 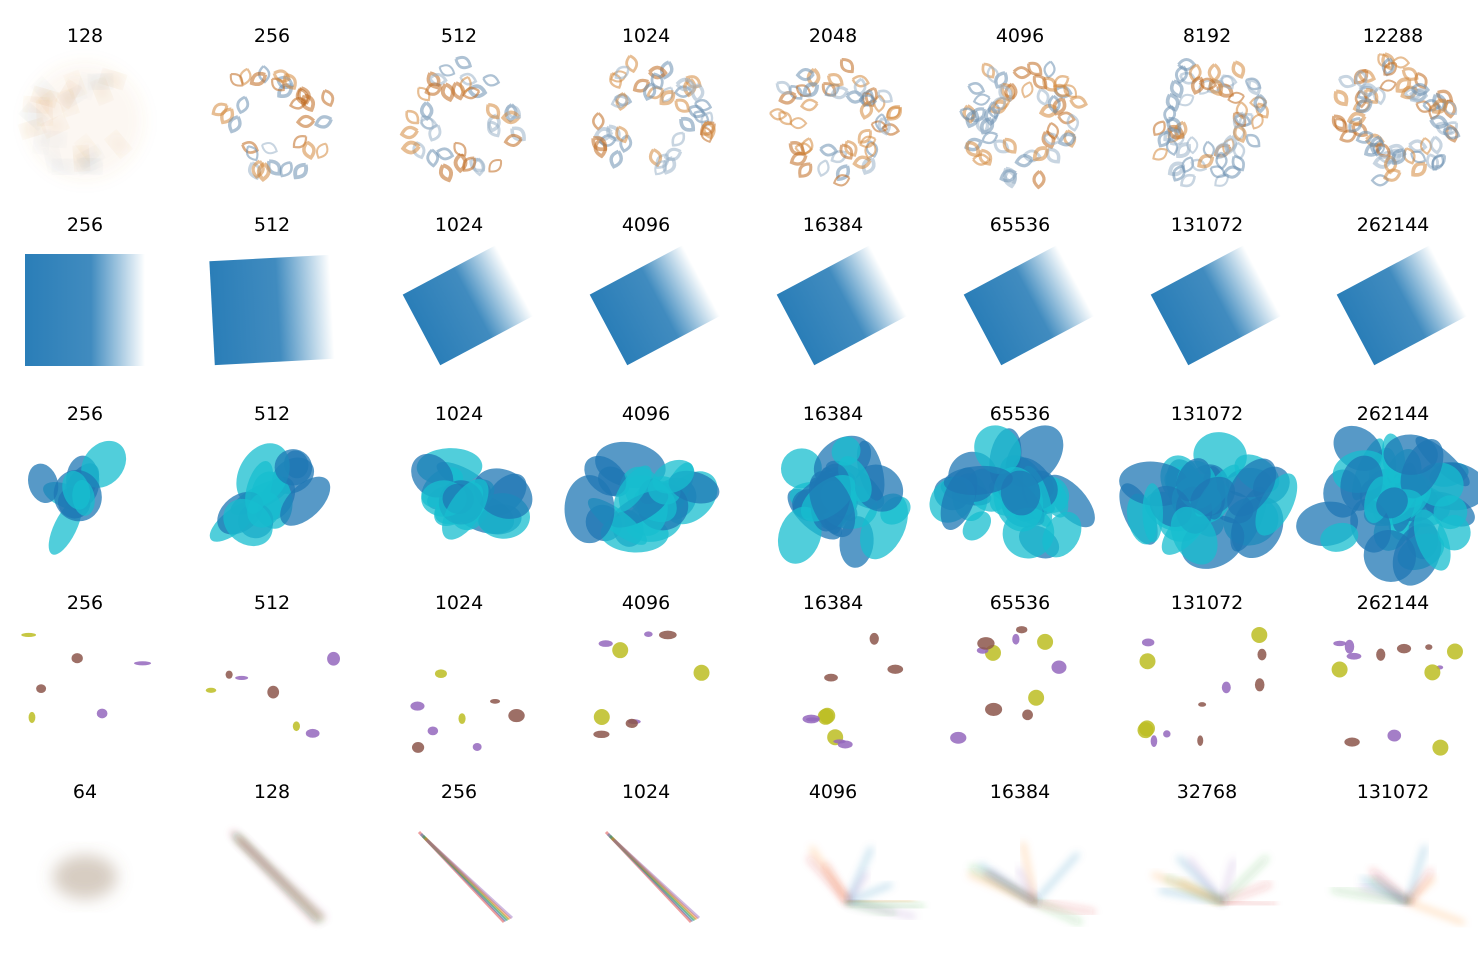 What do you see at coordinates (844, 485) in the screenshot?
I see `panel-2-4: 16384` at bounding box center [844, 485].